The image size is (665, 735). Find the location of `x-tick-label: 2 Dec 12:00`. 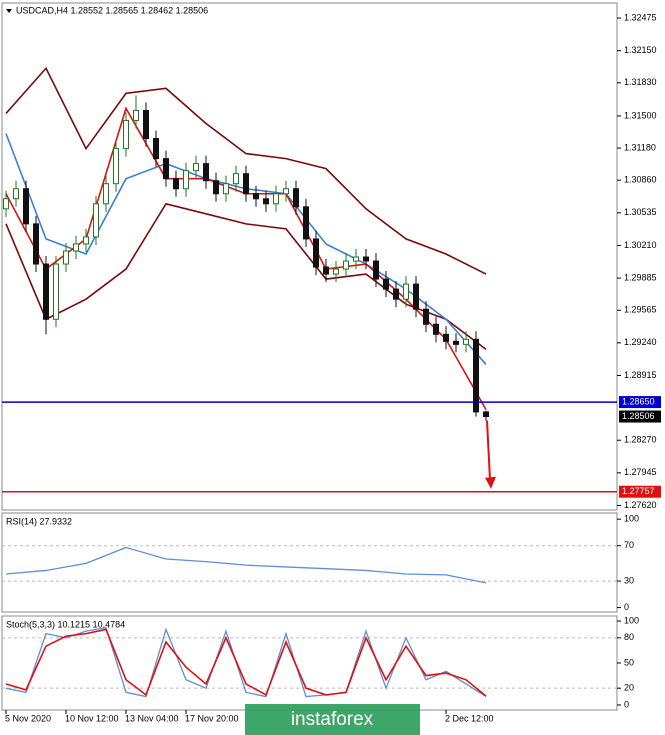

x-tick-label: 2 Dec 12:00 is located at coordinates (469, 718).